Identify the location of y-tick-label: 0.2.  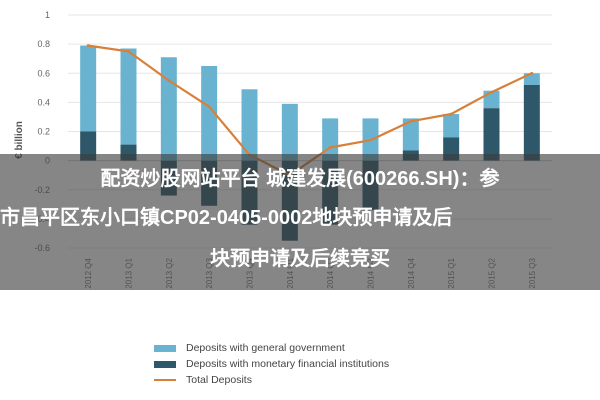
(43, 132).